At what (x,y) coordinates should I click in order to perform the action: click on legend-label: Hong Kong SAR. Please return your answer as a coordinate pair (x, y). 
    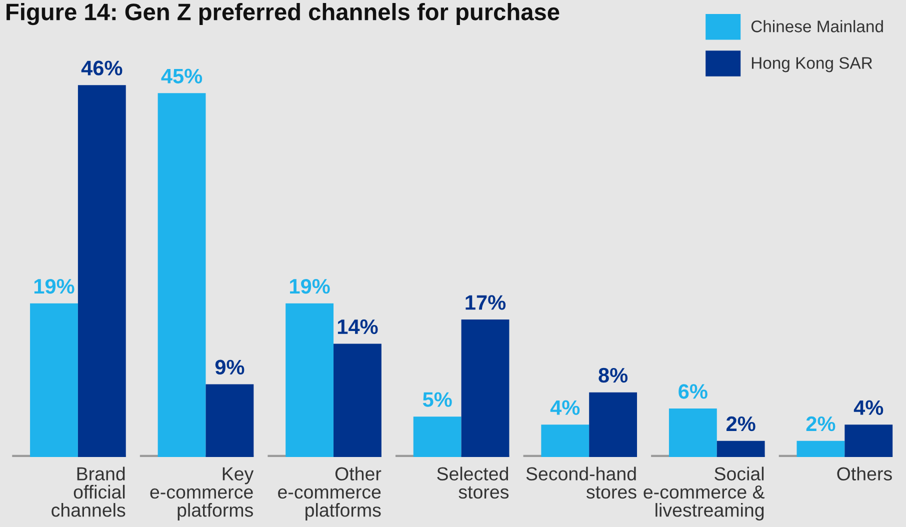
    Looking at the image, I should click on (812, 64).